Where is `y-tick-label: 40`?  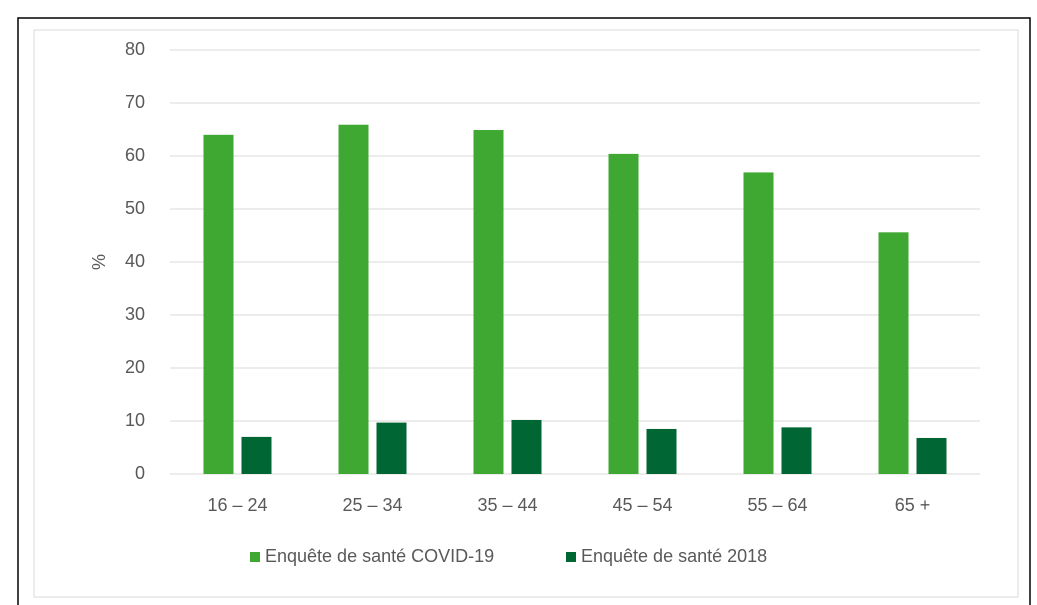 y-tick-label: 40 is located at coordinates (135, 261).